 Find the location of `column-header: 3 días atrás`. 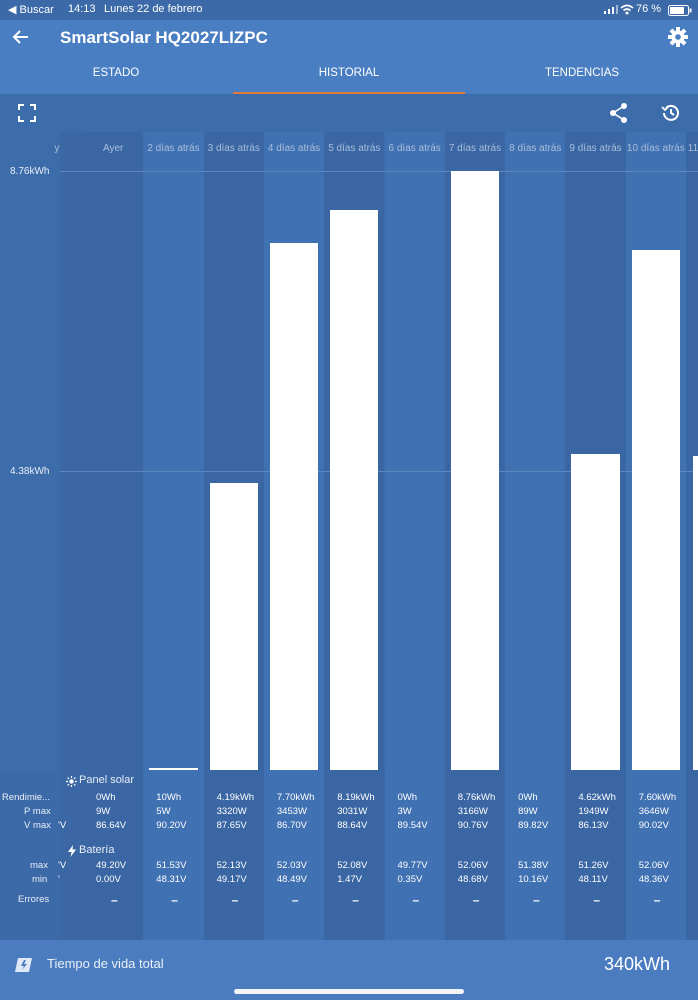

column-header: 3 días atrás is located at coordinates (233, 148).